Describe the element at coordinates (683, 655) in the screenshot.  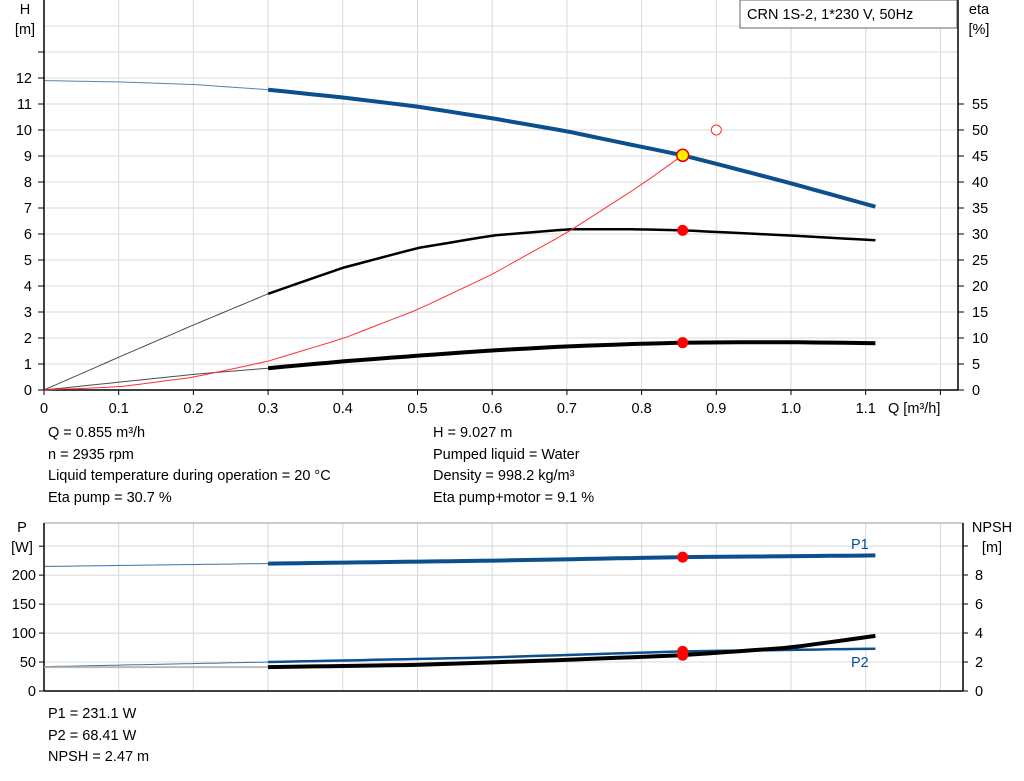
I see `npsh-duty-marker` at that location.